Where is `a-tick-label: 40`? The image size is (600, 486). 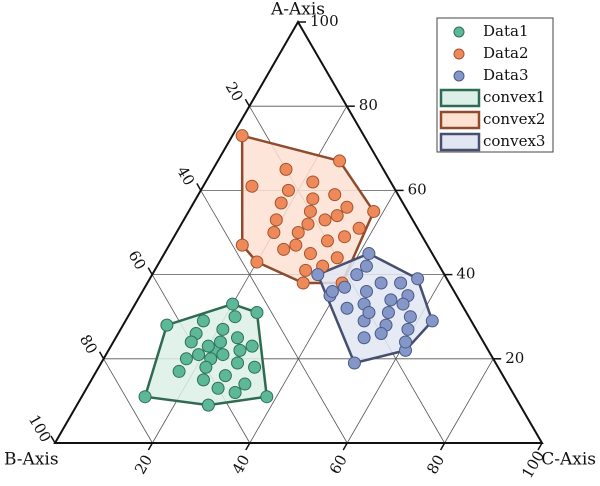
a-tick-label: 40 is located at coordinates (465, 274).